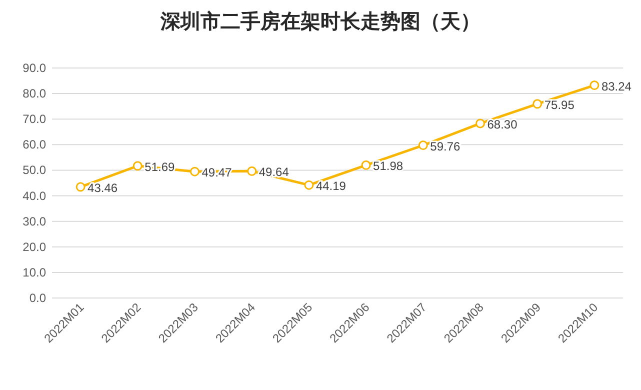 The width and height of the screenshot is (641, 390). What do you see at coordinates (37, 298) in the screenshot?
I see `y-tick-label: 0.0` at bounding box center [37, 298].